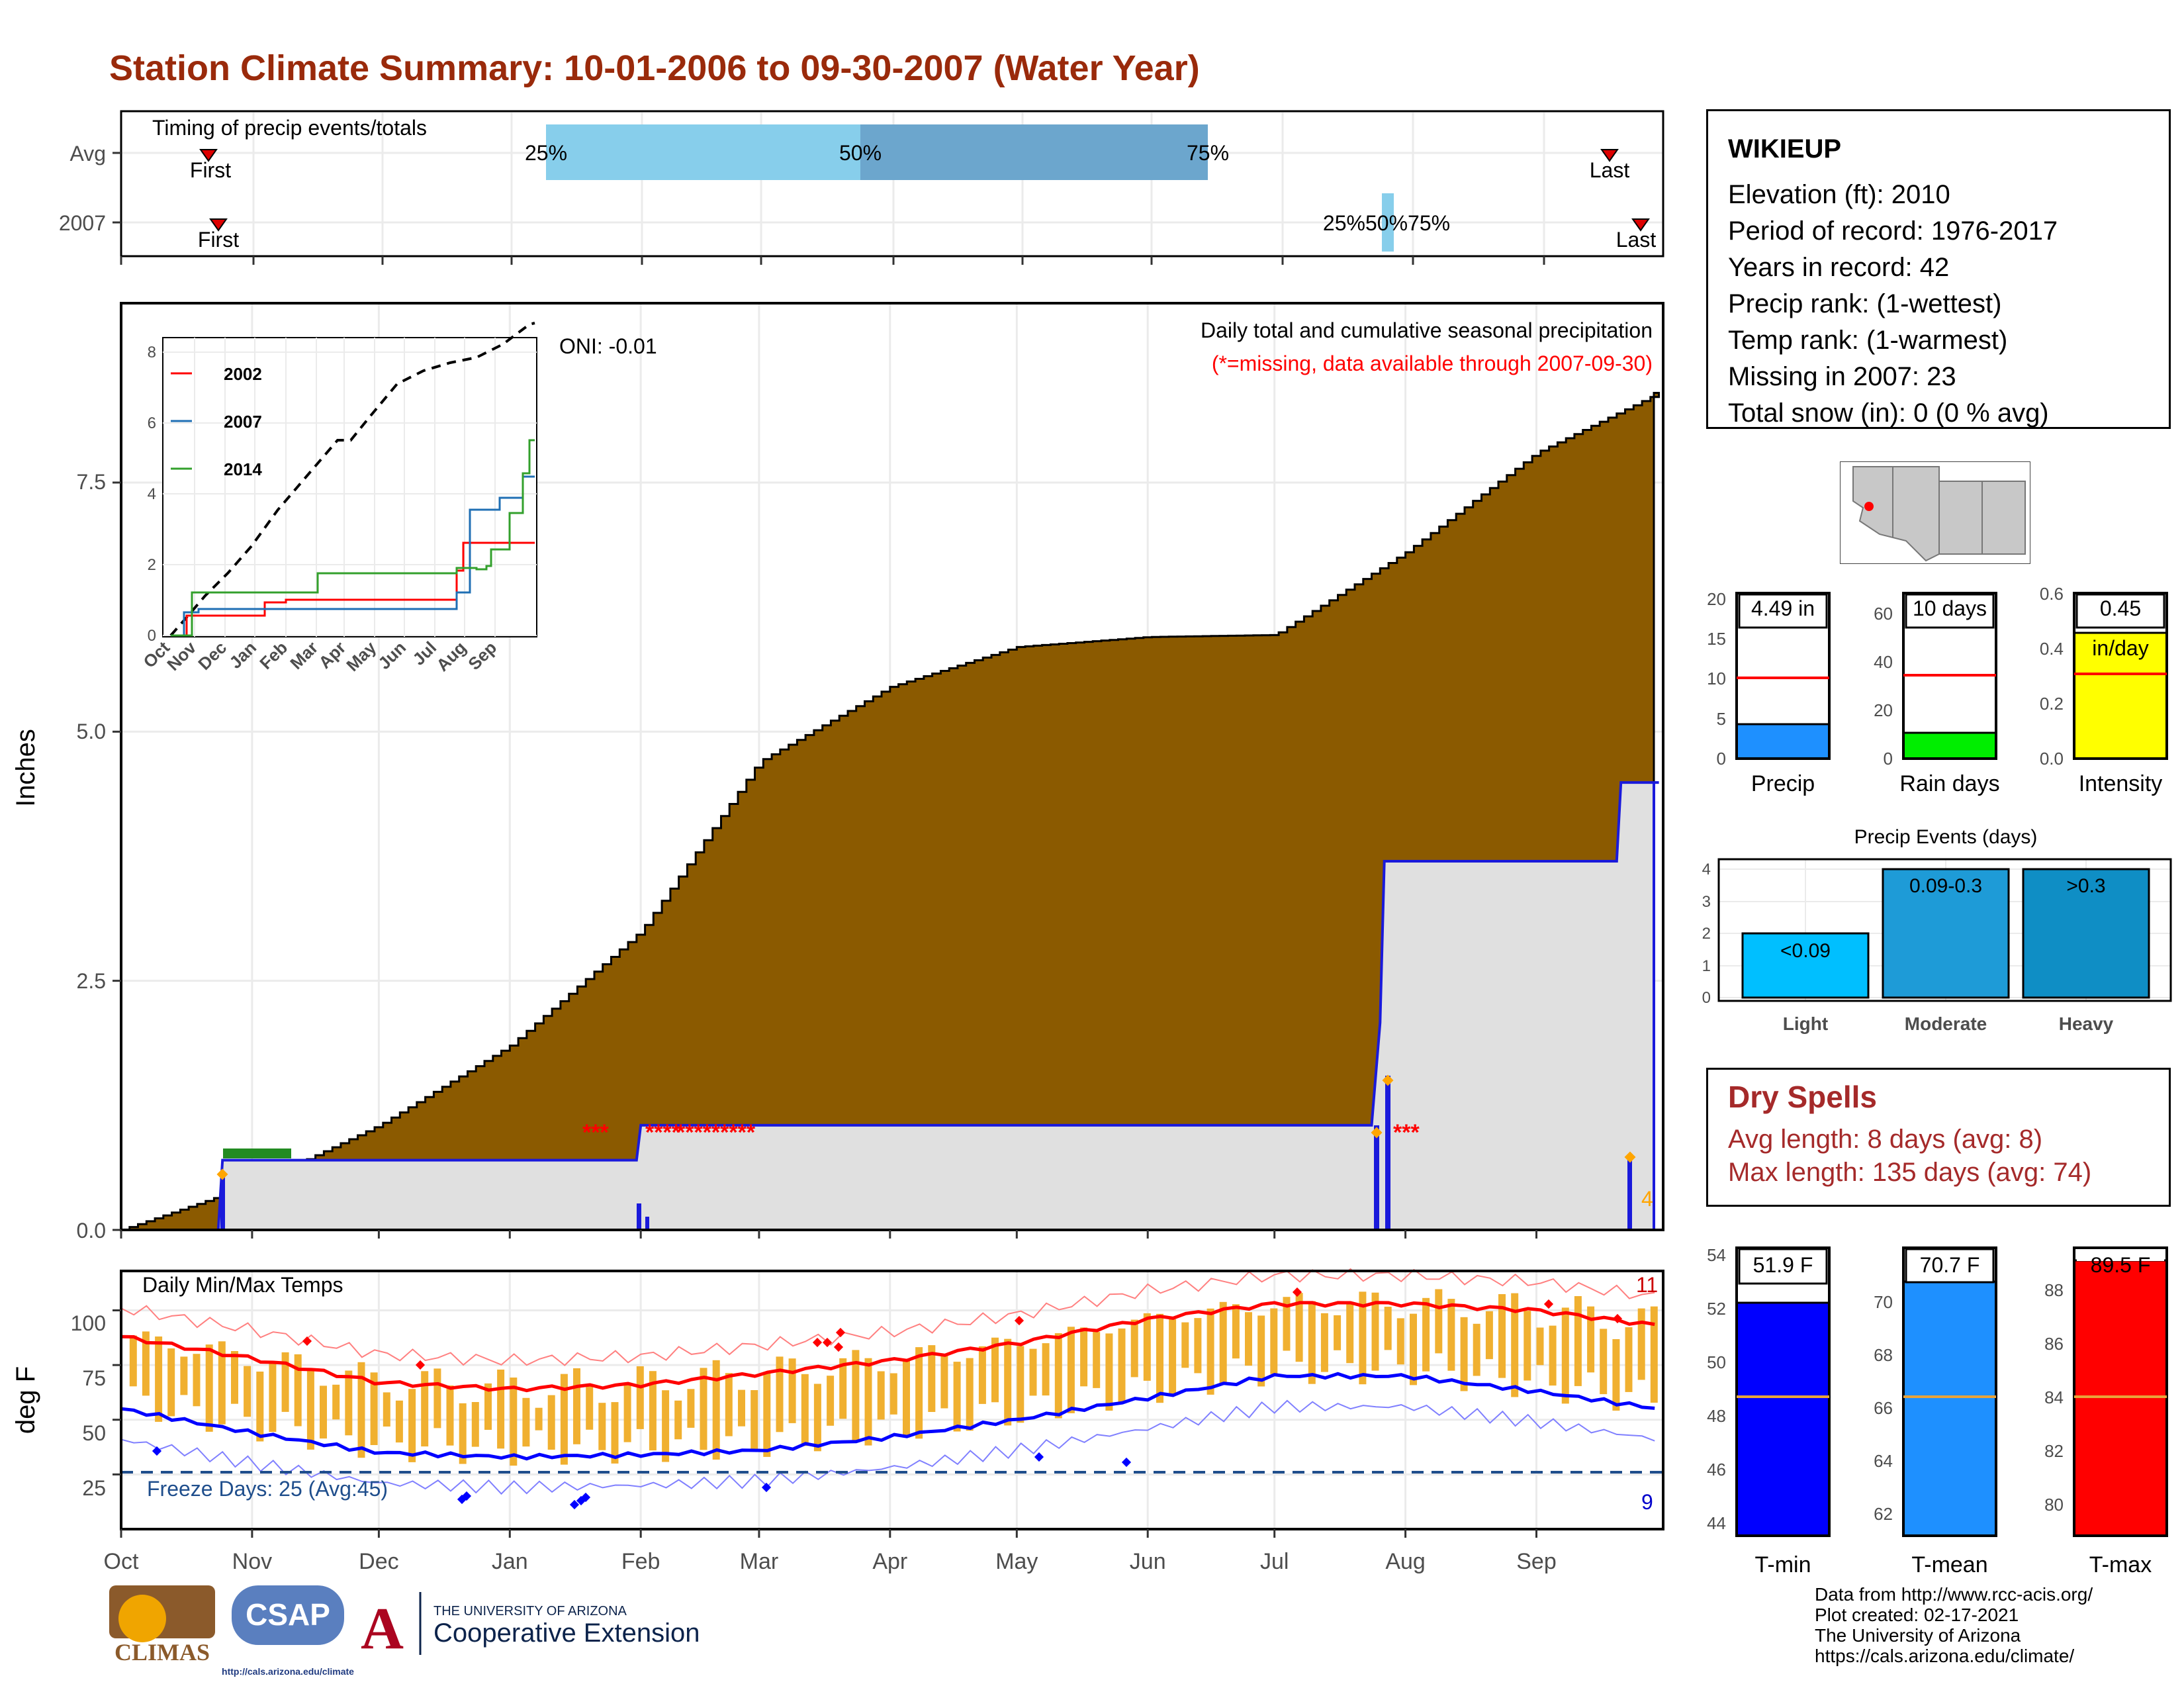  What do you see at coordinates (243, 374) in the screenshot?
I see `inset-legend-2002: 2002` at bounding box center [243, 374].